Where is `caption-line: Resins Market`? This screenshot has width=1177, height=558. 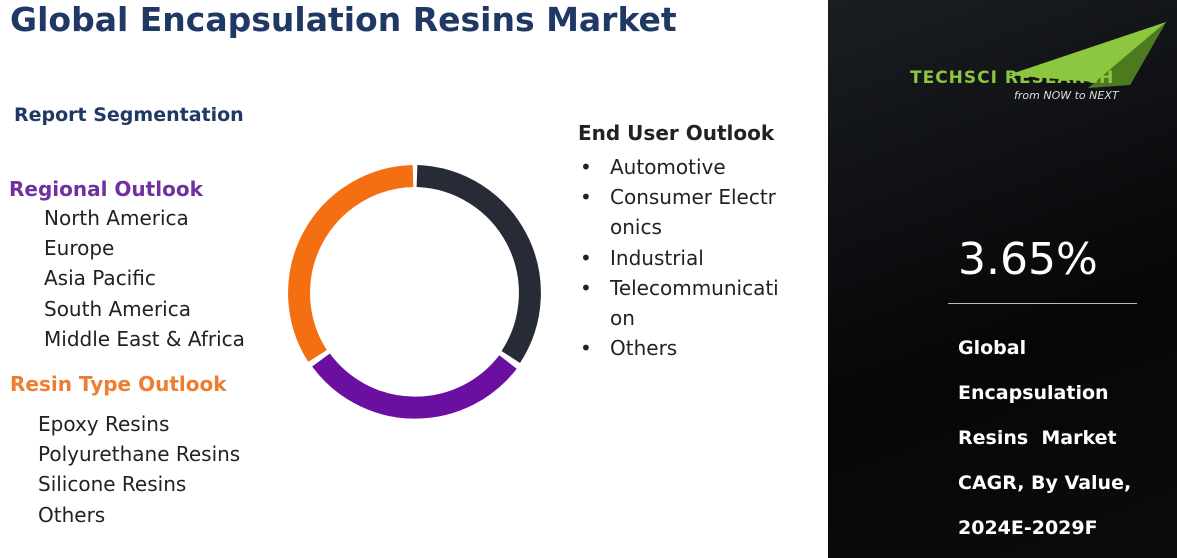
caption-line: Resins Market is located at coordinates (1037, 438).